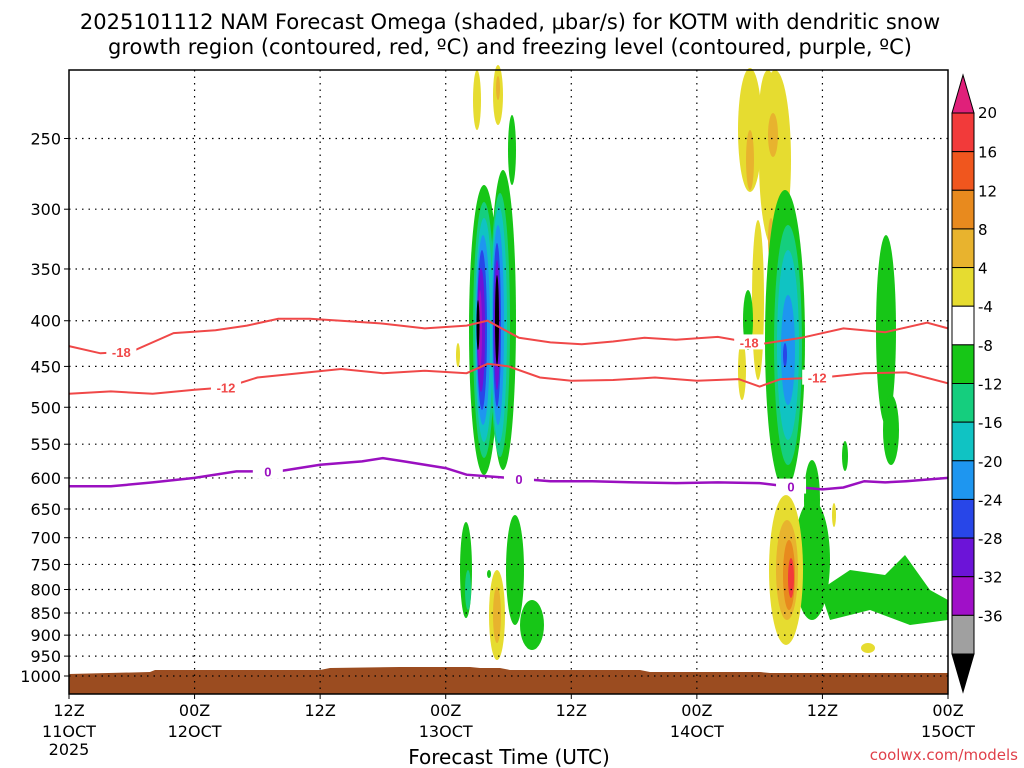  I want to click on colorbar-tick-label: 20, so click(987, 113).